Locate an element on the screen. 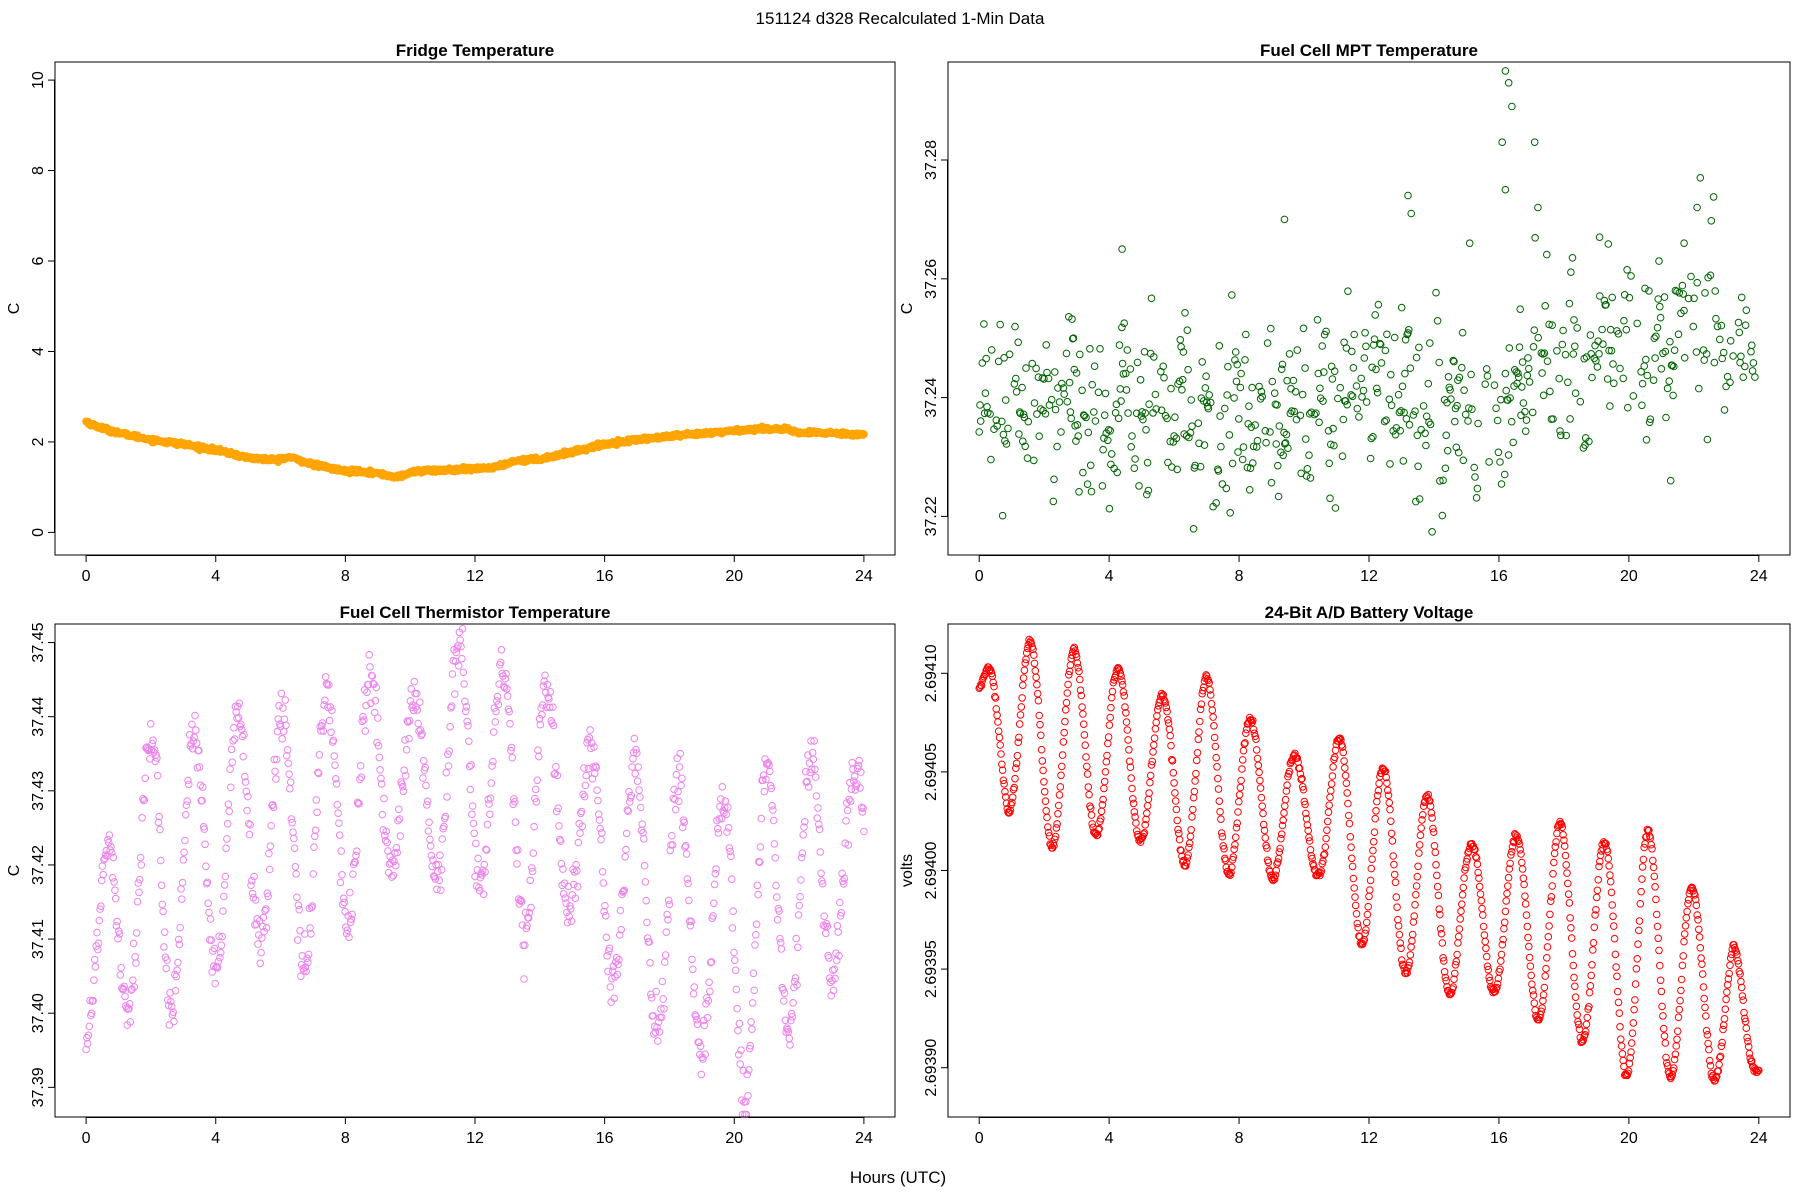 The image size is (1800, 1200). y-axis-label: C is located at coordinates (14, 309).